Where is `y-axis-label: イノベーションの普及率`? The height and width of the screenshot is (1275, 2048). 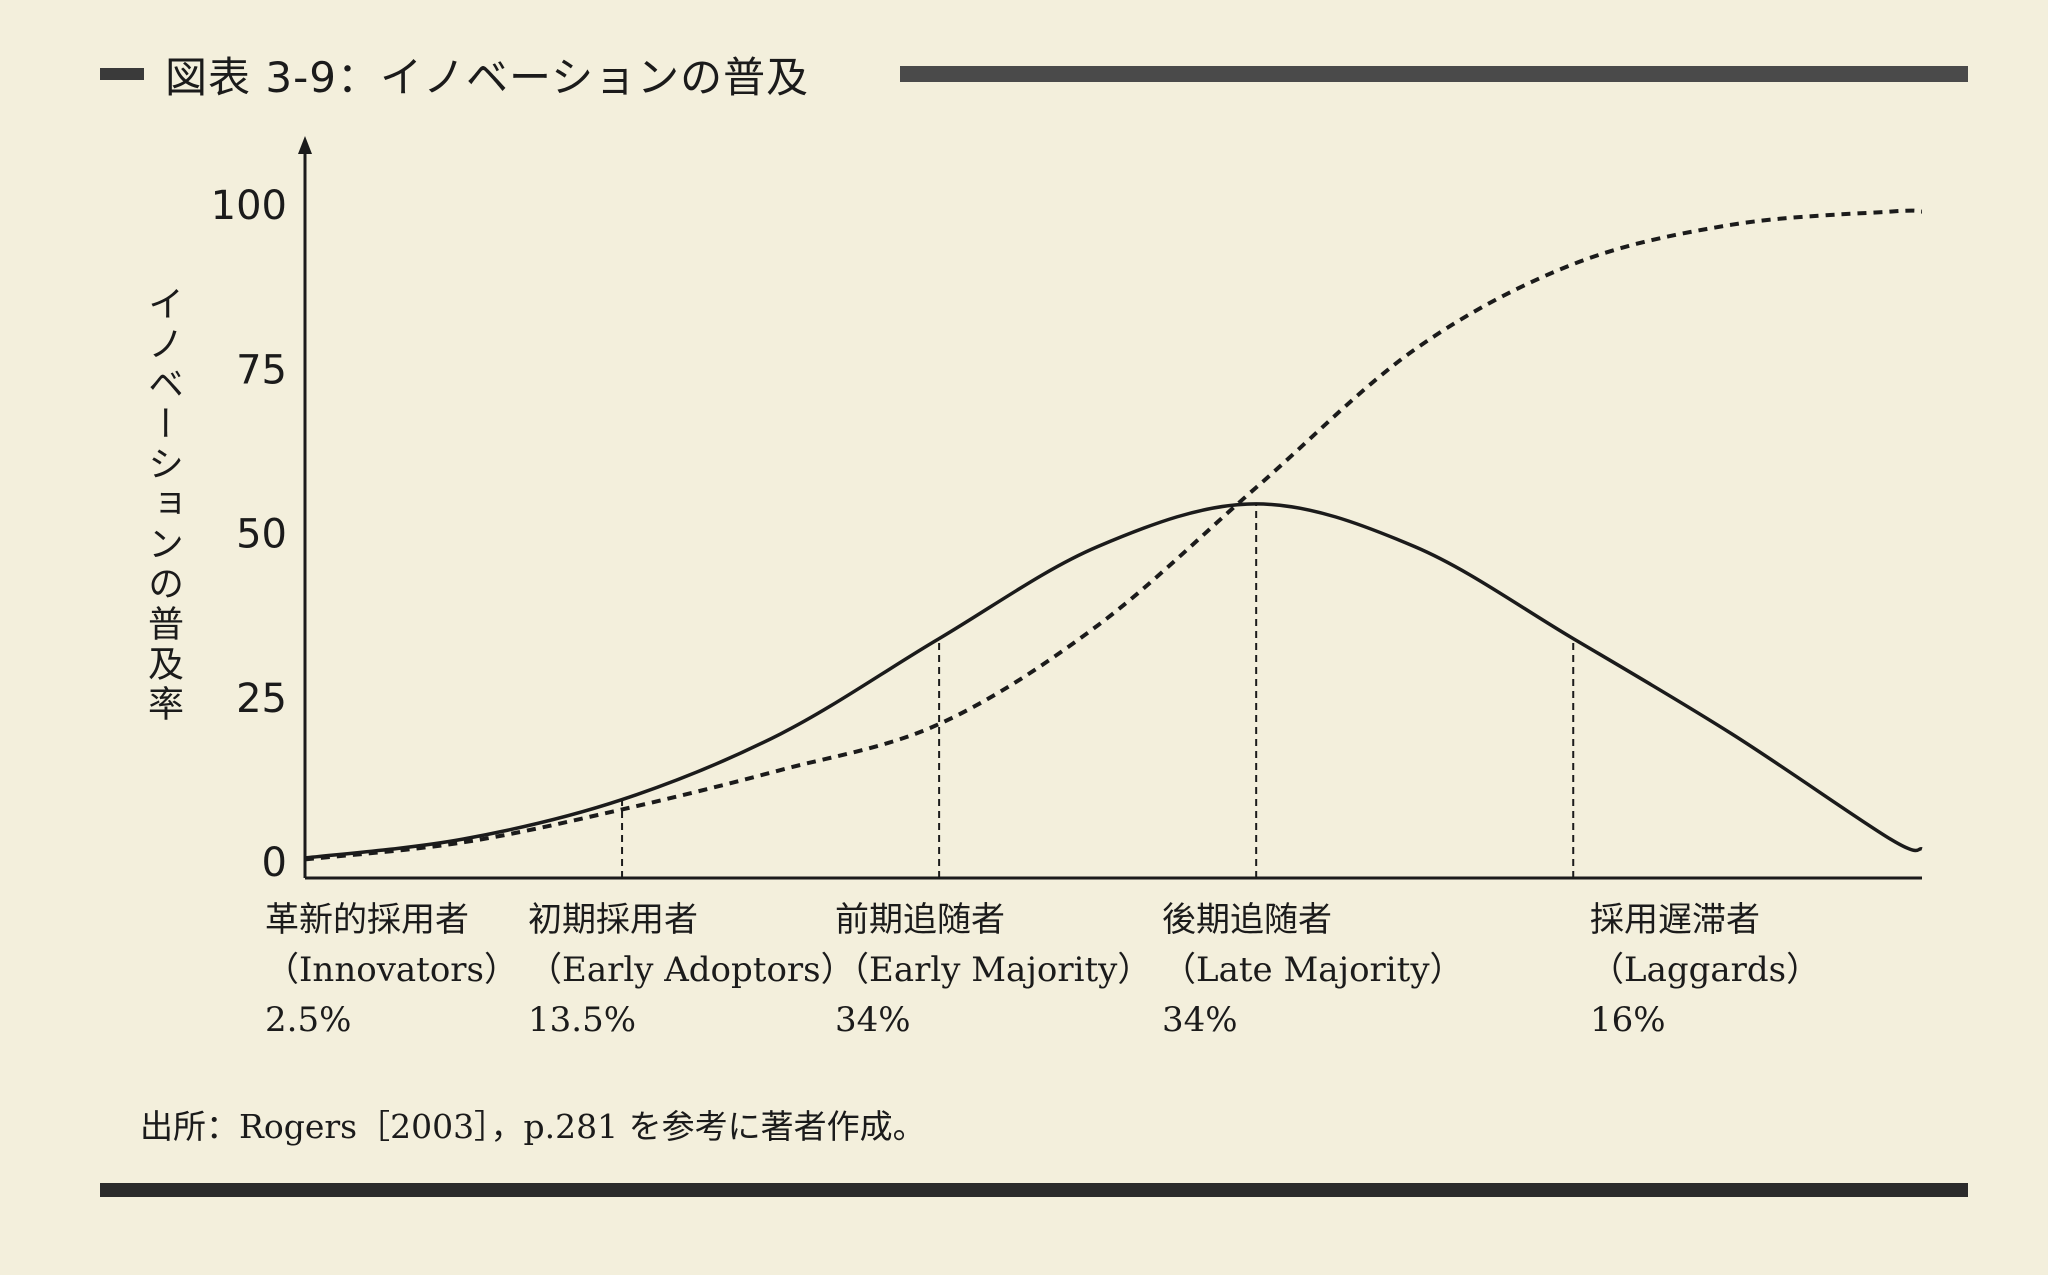 y-axis-label: イノベーションの普及率 is located at coordinates (162, 505).